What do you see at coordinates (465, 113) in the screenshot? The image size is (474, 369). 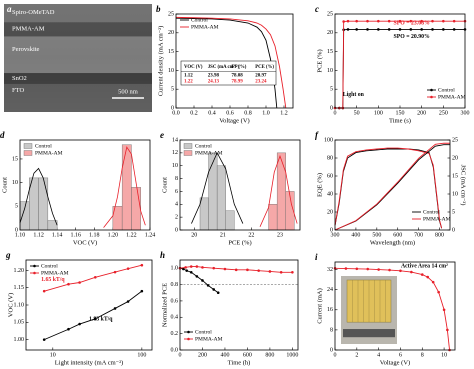 I see `x-tick-label: 300` at bounding box center [465, 113].